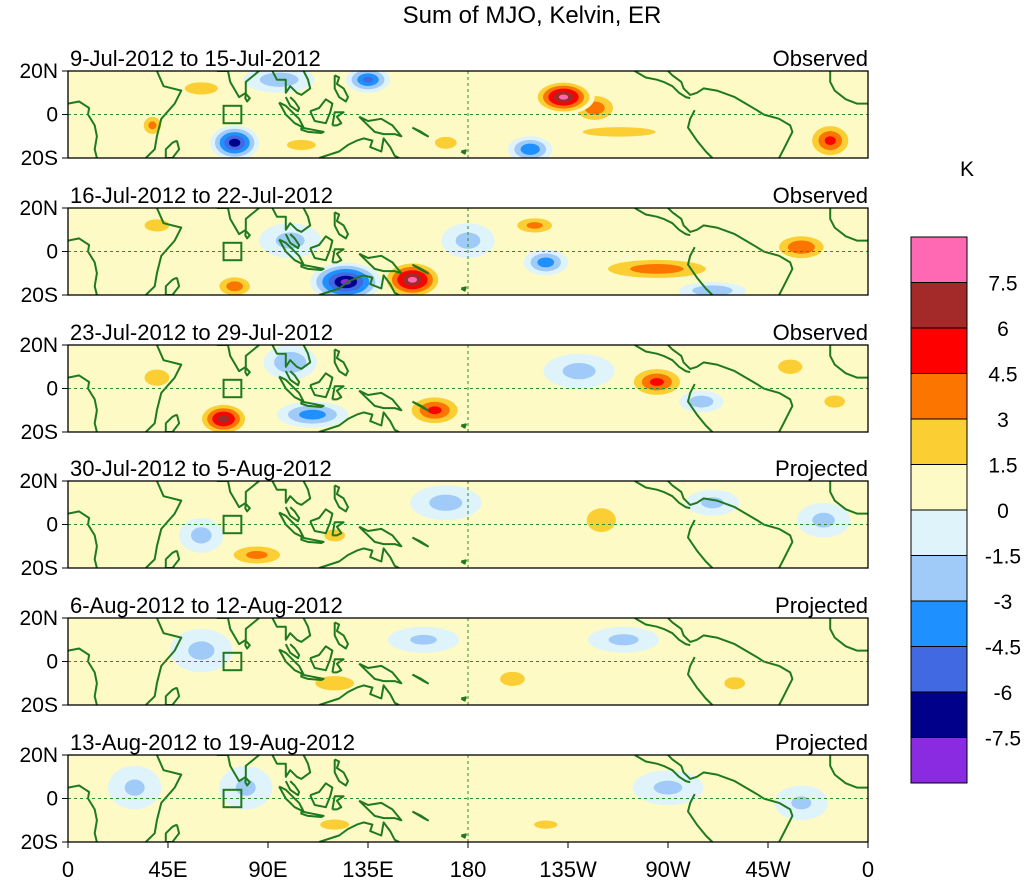 This screenshot has height=889, width=1024. I want to click on x-tick-label: 0, so click(68, 869).